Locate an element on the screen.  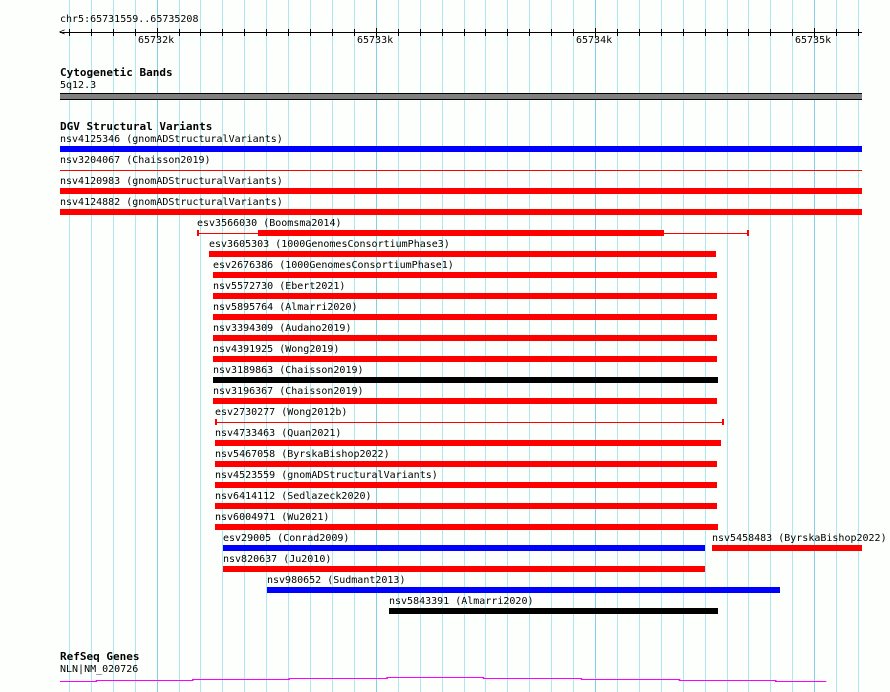
track-title: RefSeq Genes is located at coordinates (100, 656).